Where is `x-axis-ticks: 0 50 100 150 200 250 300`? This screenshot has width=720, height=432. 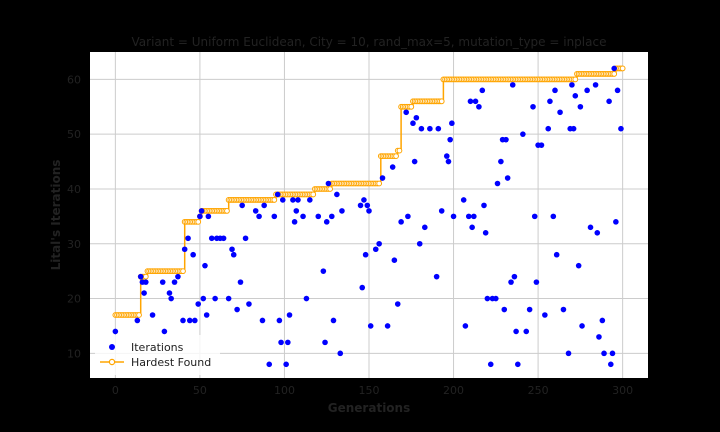 x-axis-ticks: 0 50 100 150 200 250 300 is located at coordinates (372, 390).